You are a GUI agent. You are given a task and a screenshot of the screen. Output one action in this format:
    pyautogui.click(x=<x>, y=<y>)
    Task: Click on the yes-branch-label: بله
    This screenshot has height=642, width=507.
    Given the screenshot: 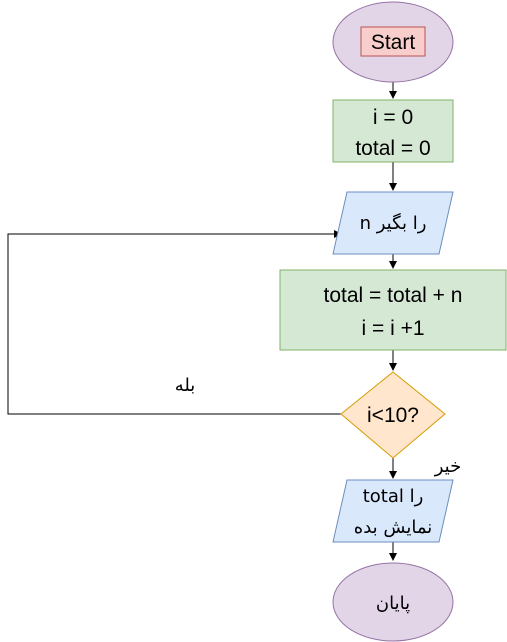 What is the action you would take?
    pyautogui.click(x=185, y=385)
    